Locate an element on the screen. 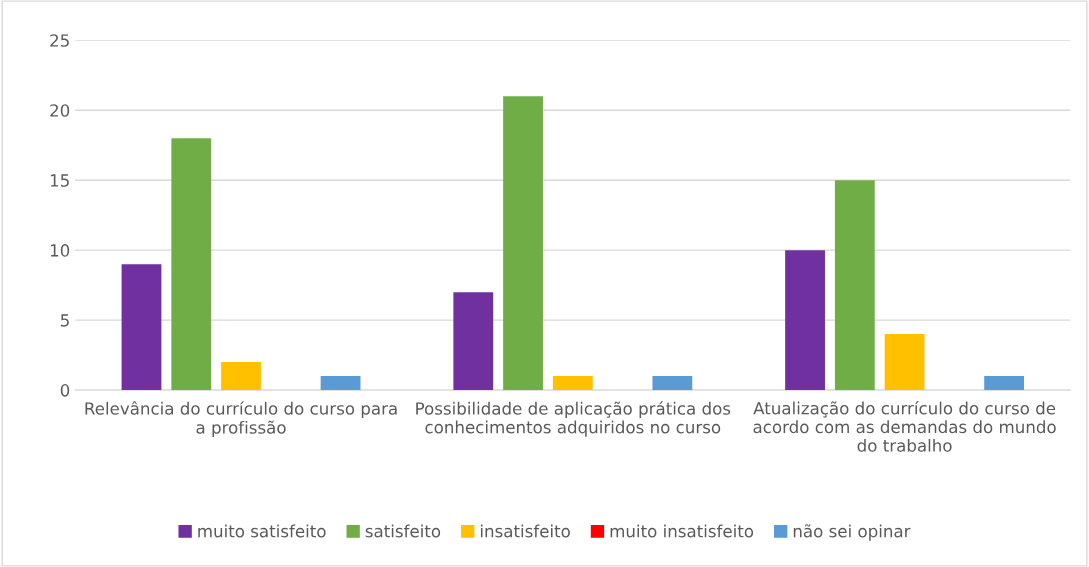  legend-label: não sei opinar is located at coordinates (852, 532).